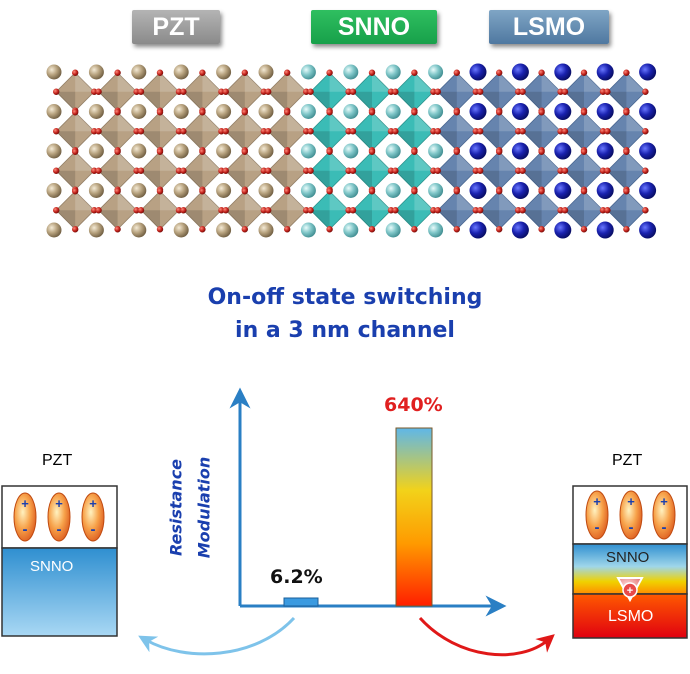  I want to click on right-curved-arrow, so click(486, 636).